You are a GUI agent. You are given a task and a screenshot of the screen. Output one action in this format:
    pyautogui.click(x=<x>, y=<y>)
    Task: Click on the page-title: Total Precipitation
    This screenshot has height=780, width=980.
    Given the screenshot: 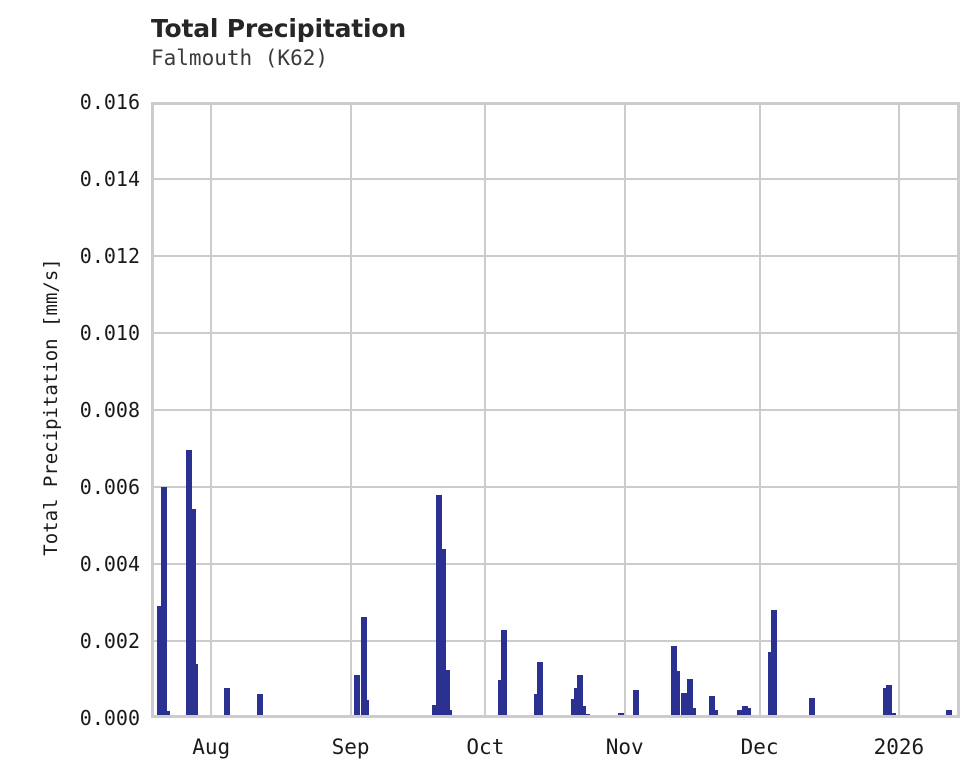 What is the action you would take?
    pyautogui.click(x=278, y=28)
    